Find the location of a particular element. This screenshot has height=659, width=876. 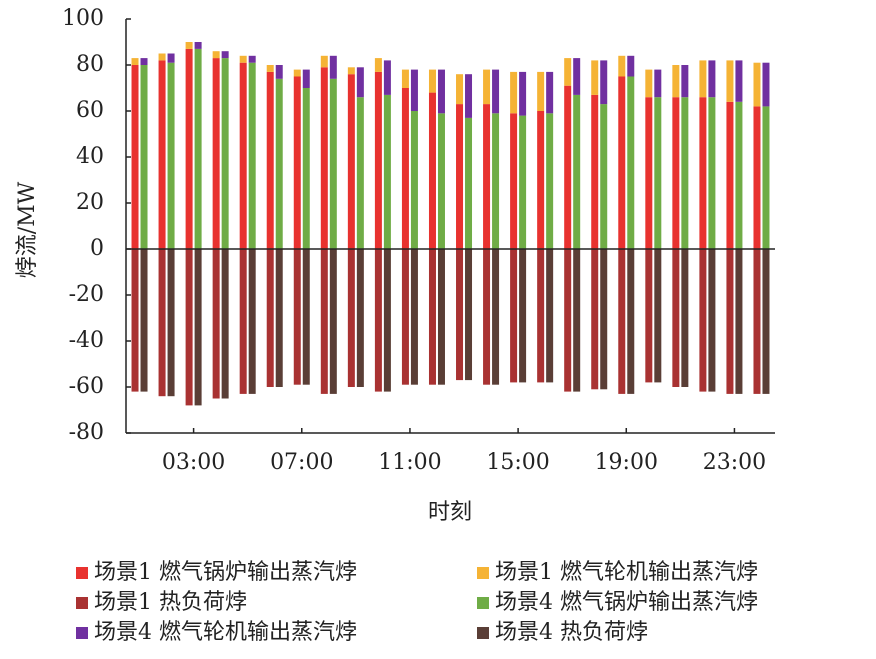

legend-label: 场景4 燃气轮机输出蒸汽㶿 is located at coordinates (225, 632).